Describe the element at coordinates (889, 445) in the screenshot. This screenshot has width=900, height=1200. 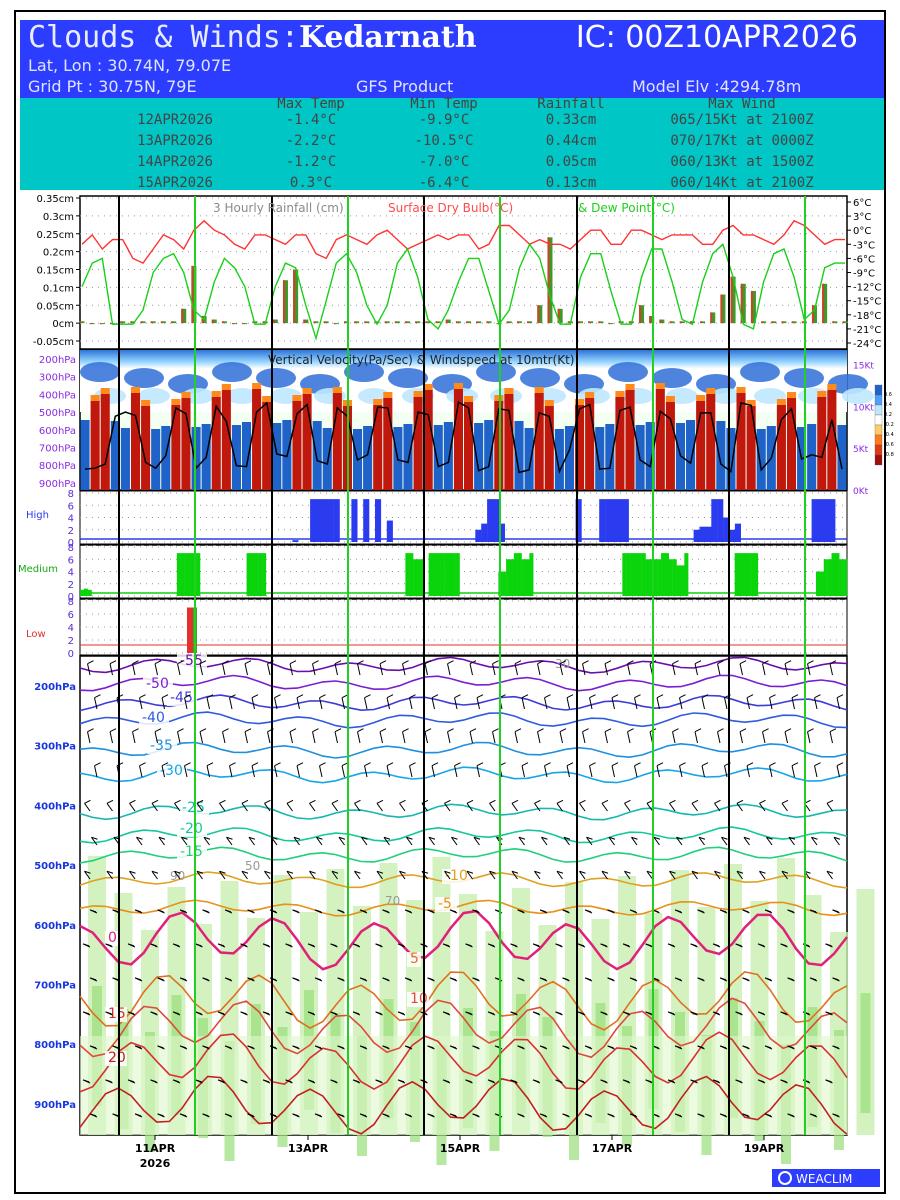
I see `vv-legend-label: -0.6` at that location.